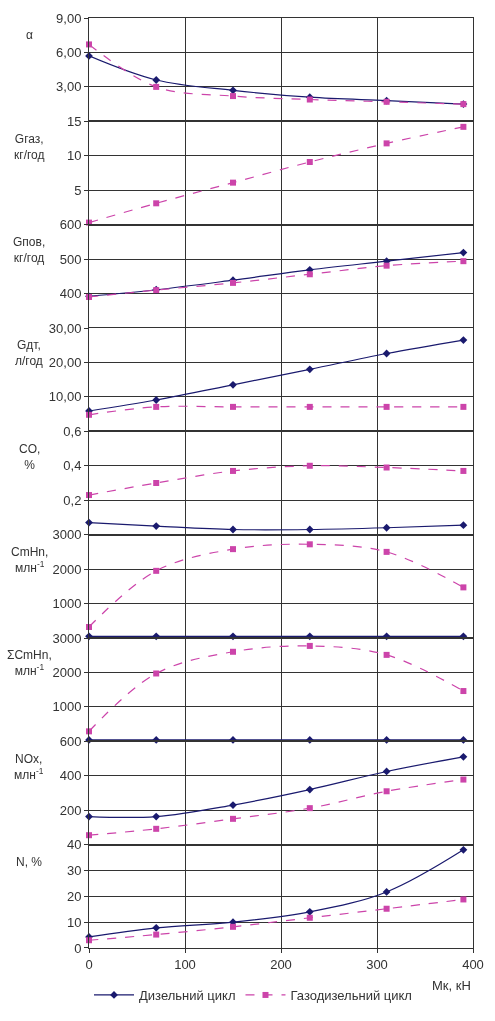 This screenshot has height=1021, width=495. What do you see at coordinates (70, 810) in the screenshot?
I see `y-tick-label: 200` at bounding box center [70, 810].